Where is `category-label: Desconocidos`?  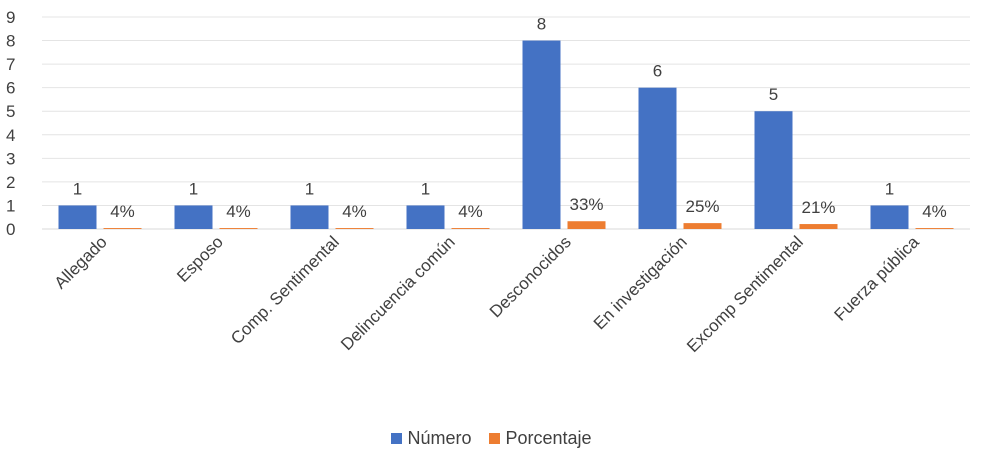
category-label: Desconocidos is located at coordinates (530, 276).